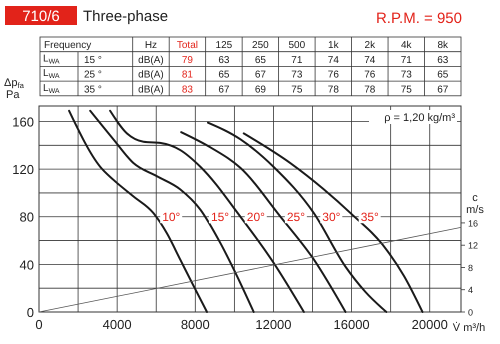 Image resolution: width=500 pixels, height=344 pixels. What do you see at coordinates (187, 46) in the screenshot?
I see `category-label: Total` at bounding box center [187, 46].